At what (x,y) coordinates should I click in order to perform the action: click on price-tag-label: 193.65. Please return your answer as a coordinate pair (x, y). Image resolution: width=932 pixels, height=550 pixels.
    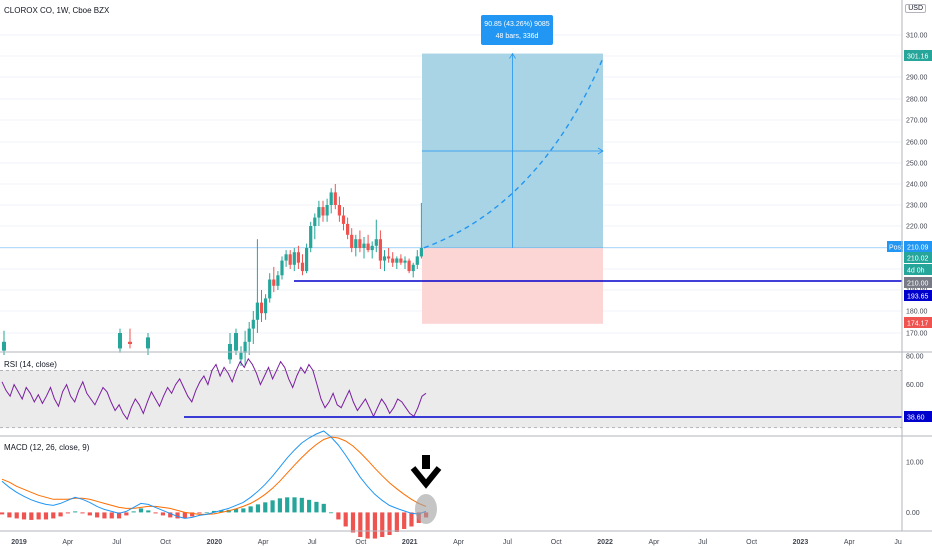
    Looking at the image, I should click on (918, 297).